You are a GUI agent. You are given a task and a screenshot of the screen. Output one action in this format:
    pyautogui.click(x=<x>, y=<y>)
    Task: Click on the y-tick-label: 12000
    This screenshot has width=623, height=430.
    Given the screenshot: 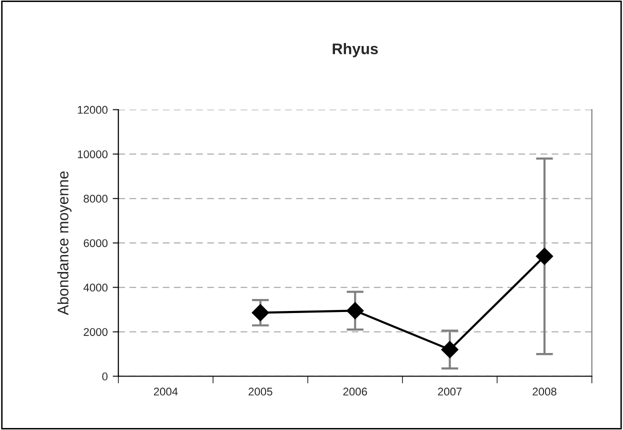 What is the action you would take?
    pyautogui.click(x=93, y=110)
    